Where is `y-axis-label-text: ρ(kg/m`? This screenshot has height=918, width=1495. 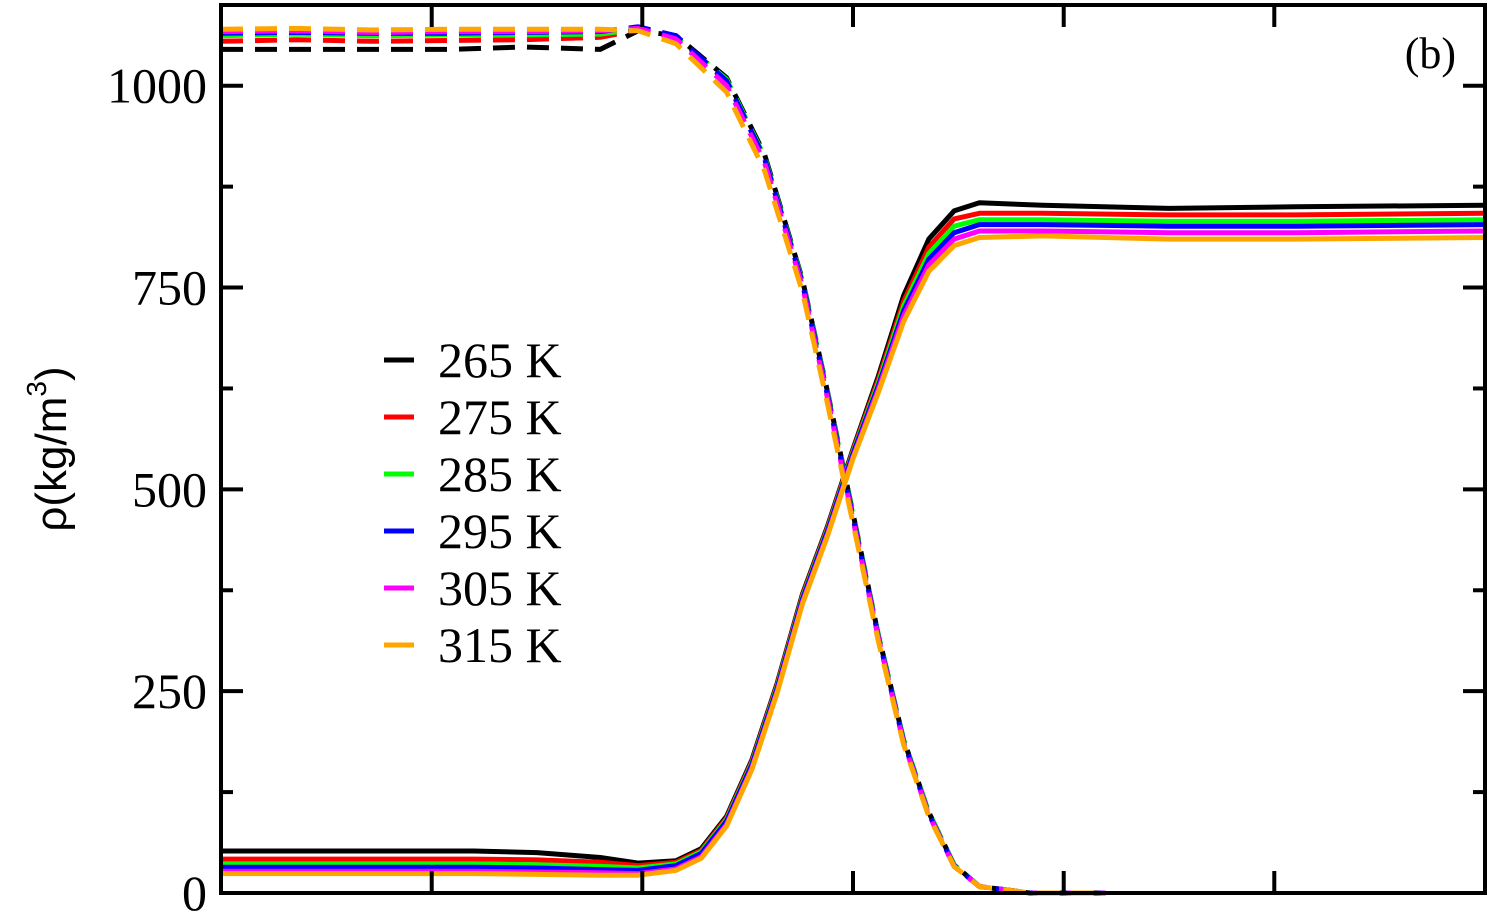 y-axis-label-text: ρ(kg/m is located at coordinates (51, 464).